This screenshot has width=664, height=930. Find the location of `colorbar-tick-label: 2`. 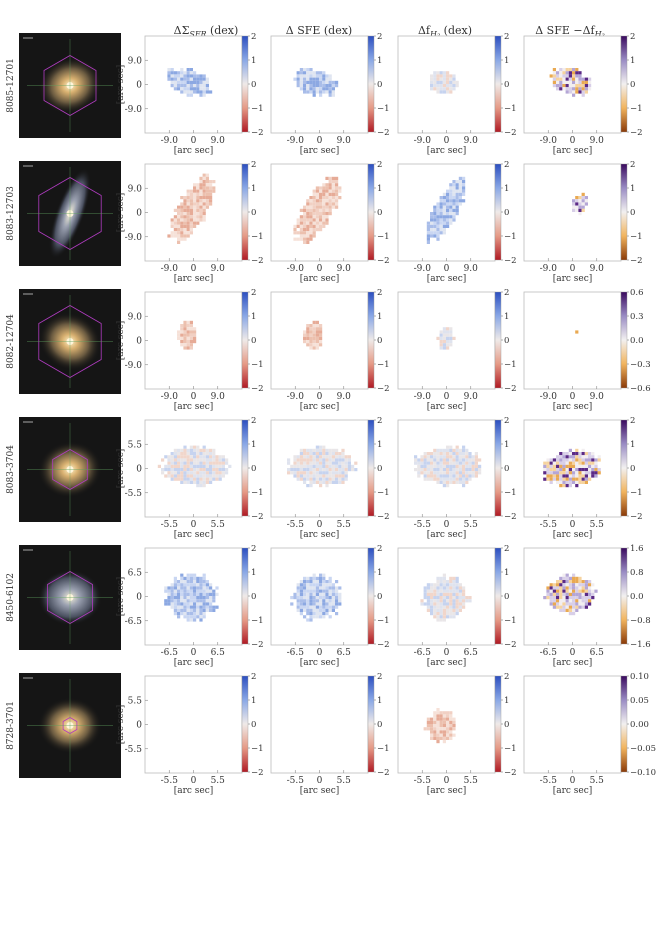

colorbar-tick-label: 2 is located at coordinates (632, 37).